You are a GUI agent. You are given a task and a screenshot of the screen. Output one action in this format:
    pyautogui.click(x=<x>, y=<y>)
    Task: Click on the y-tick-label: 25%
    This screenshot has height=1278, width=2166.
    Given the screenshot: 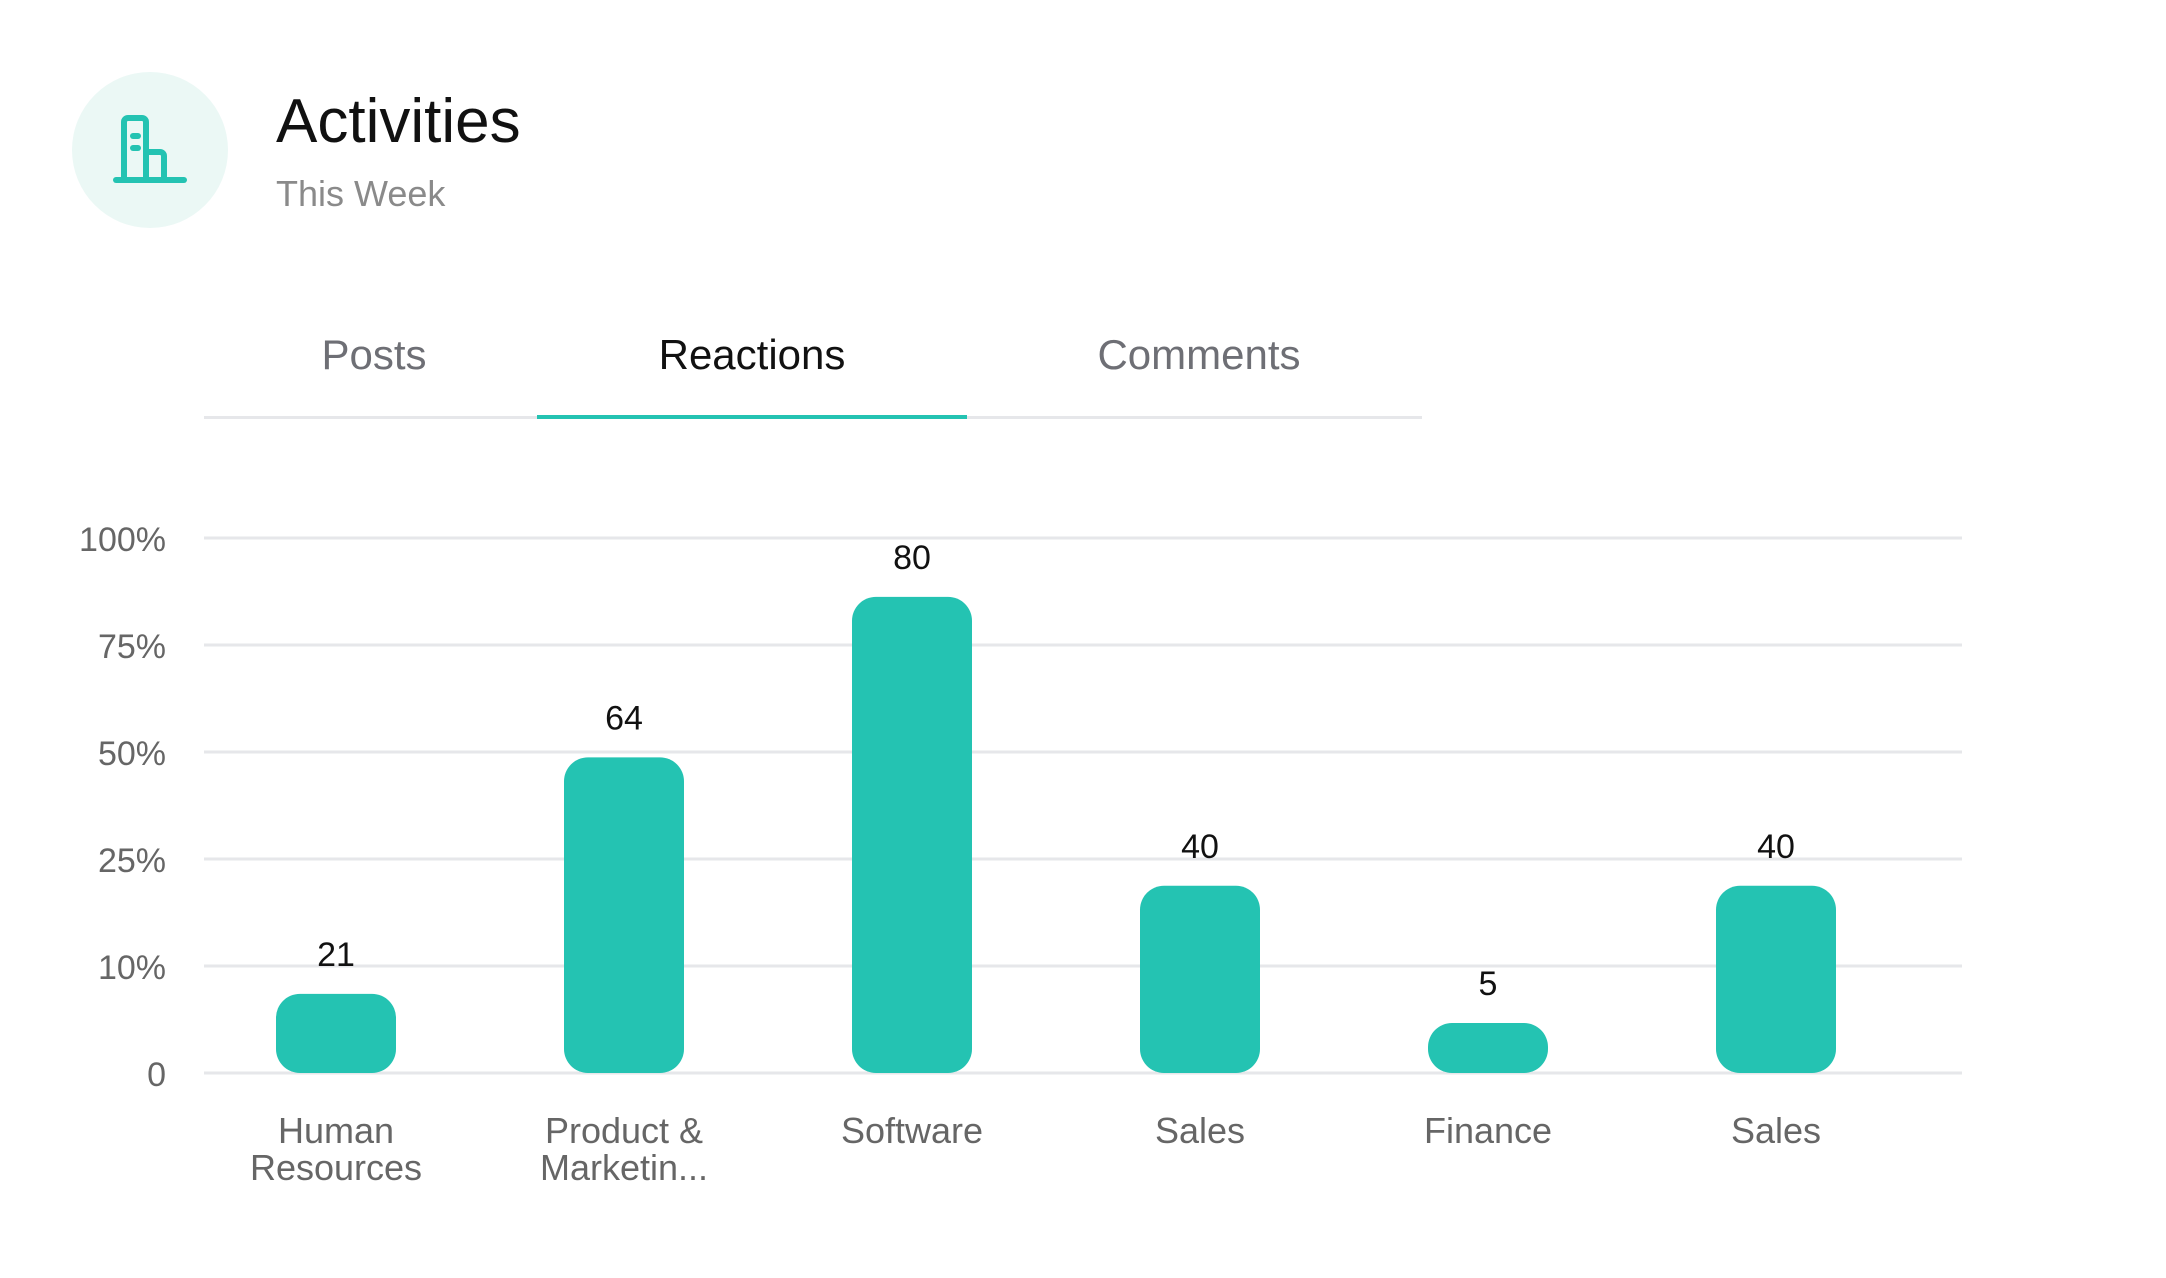 What is the action you would take?
    pyautogui.click(x=132, y=861)
    